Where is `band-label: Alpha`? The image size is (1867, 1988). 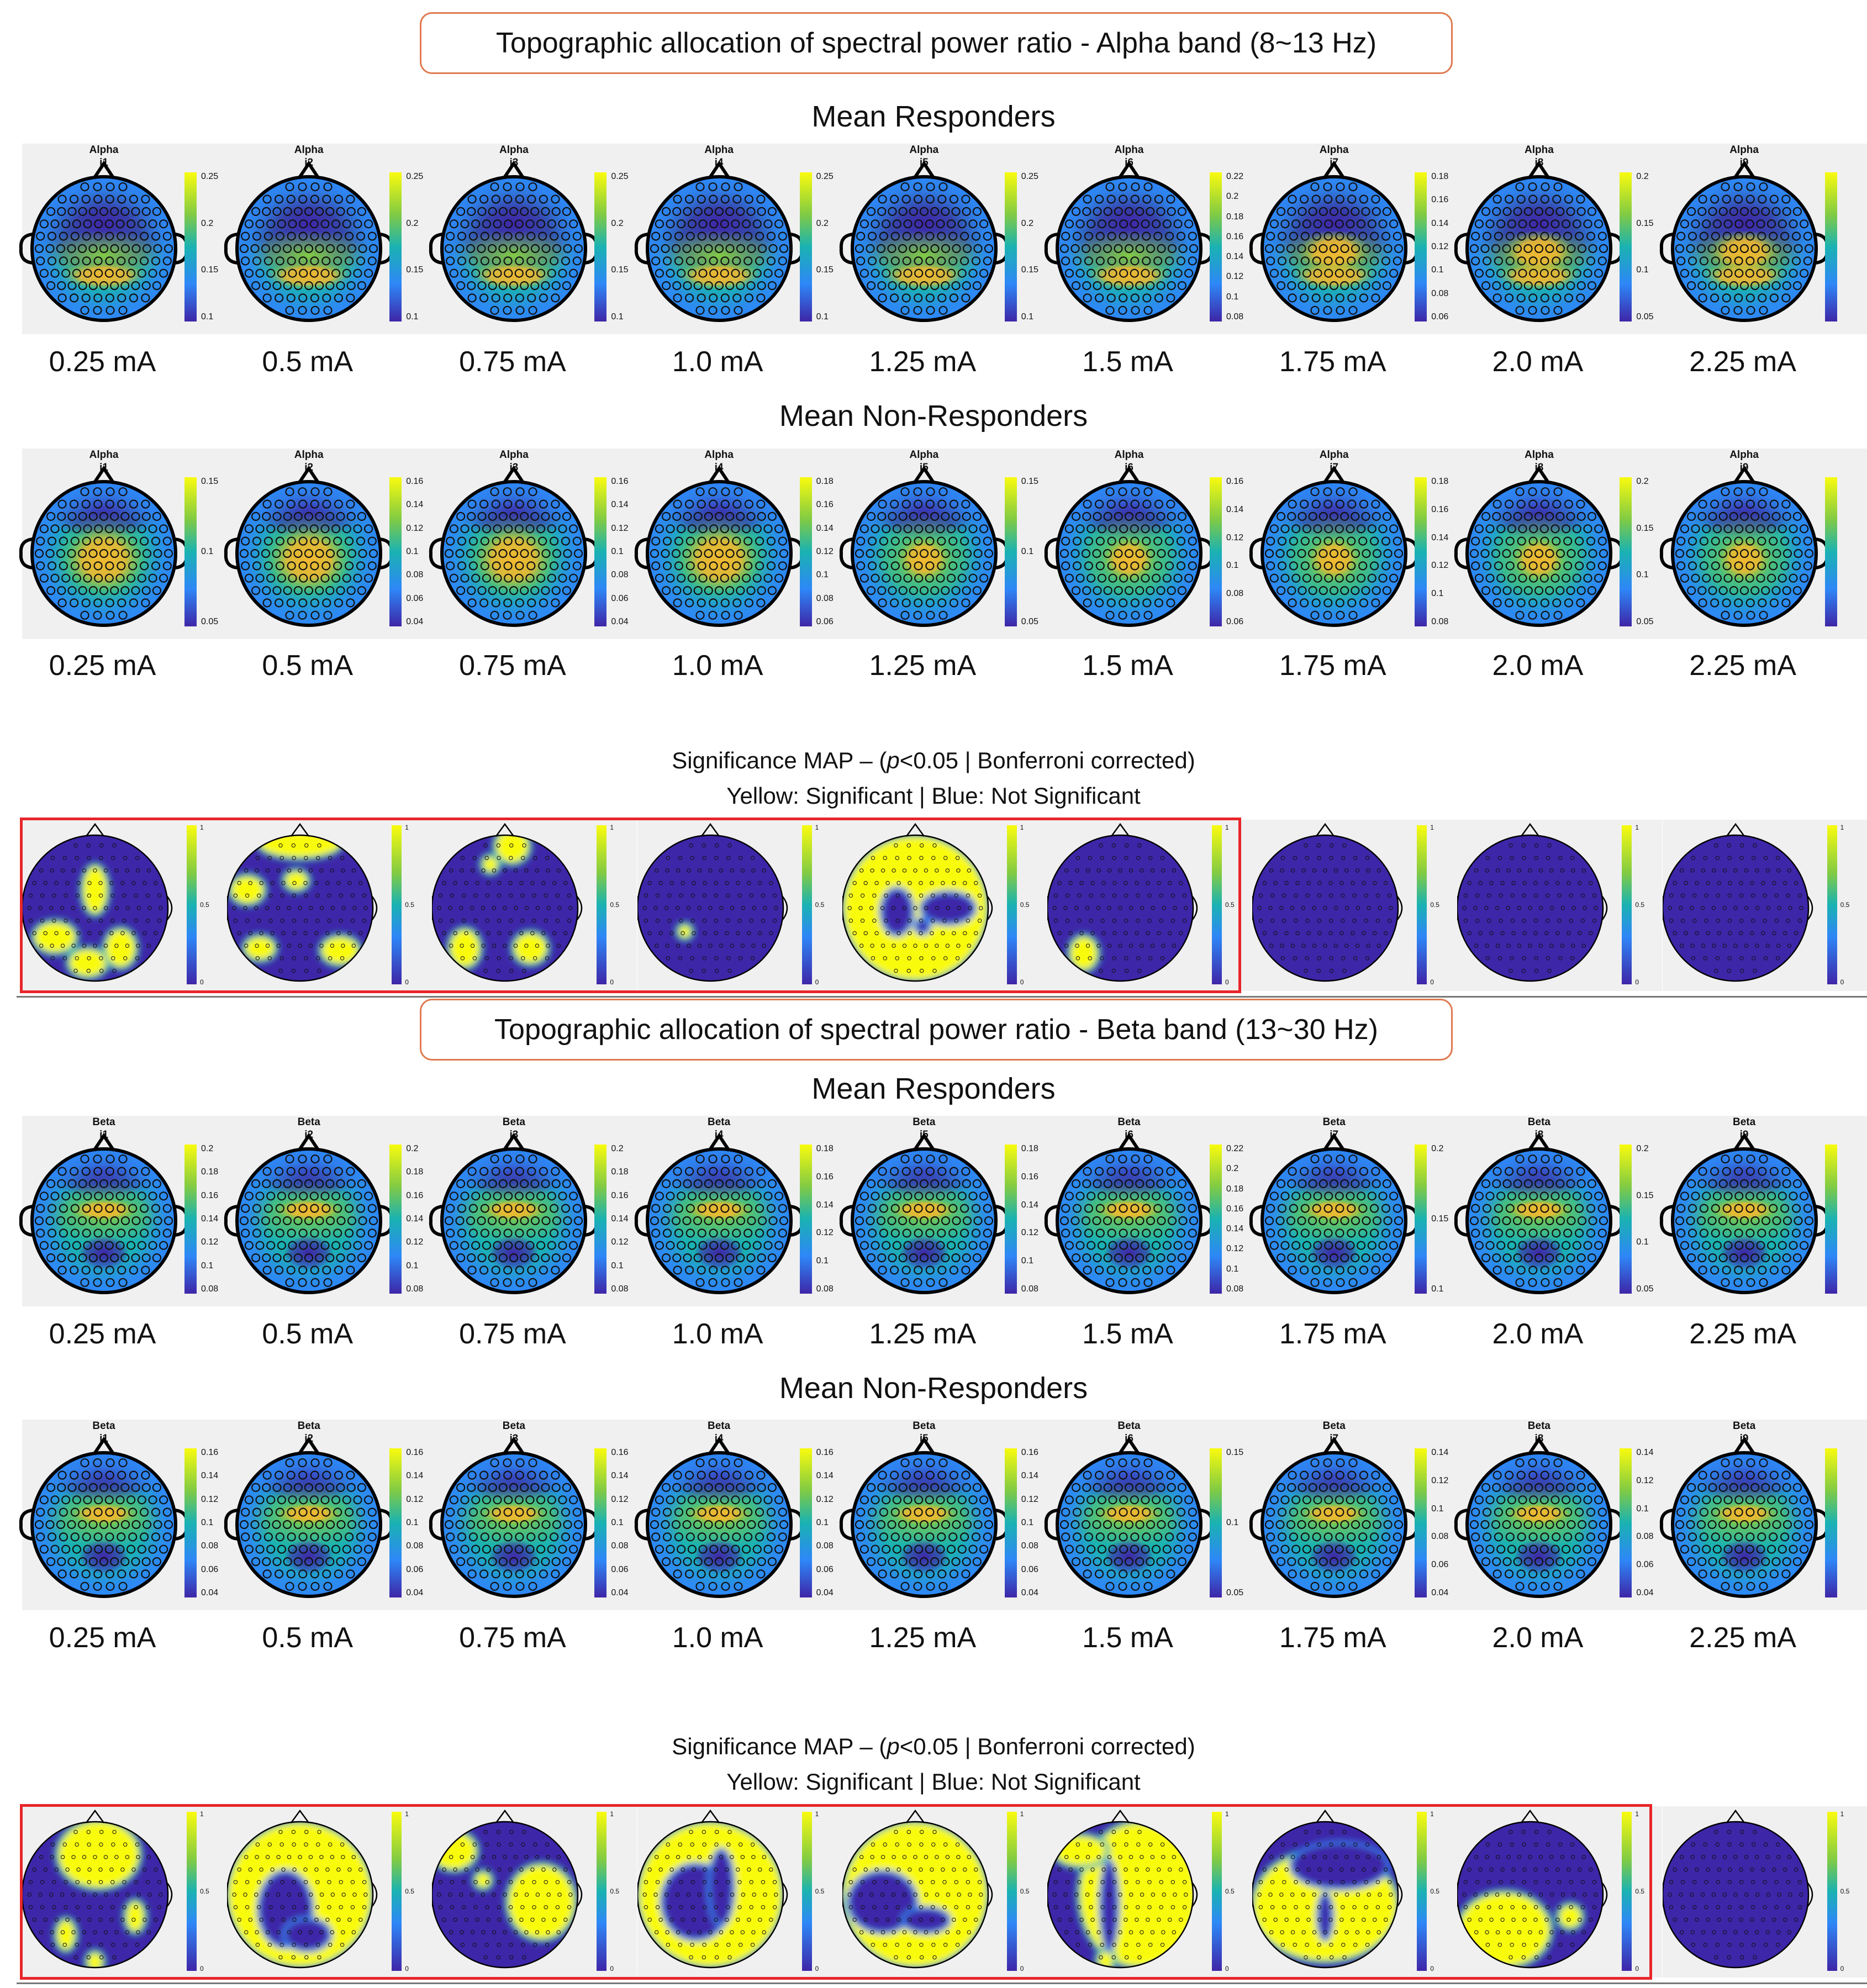 band-label: Alpha is located at coordinates (924, 455).